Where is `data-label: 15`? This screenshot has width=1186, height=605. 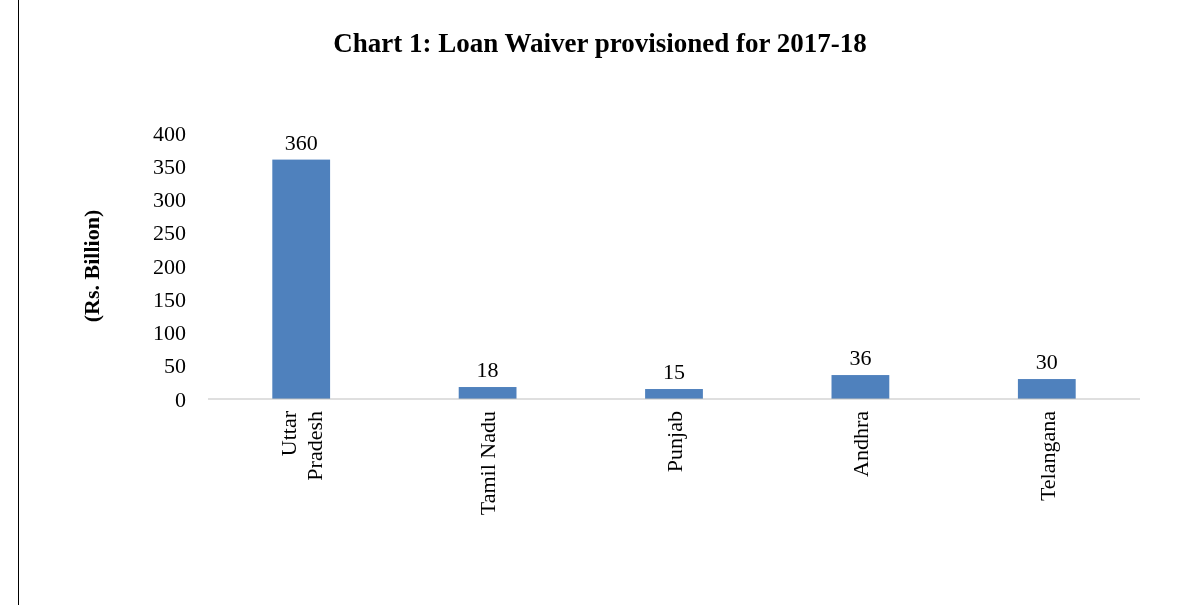
data-label: 15 is located at coordinates (674, 372).